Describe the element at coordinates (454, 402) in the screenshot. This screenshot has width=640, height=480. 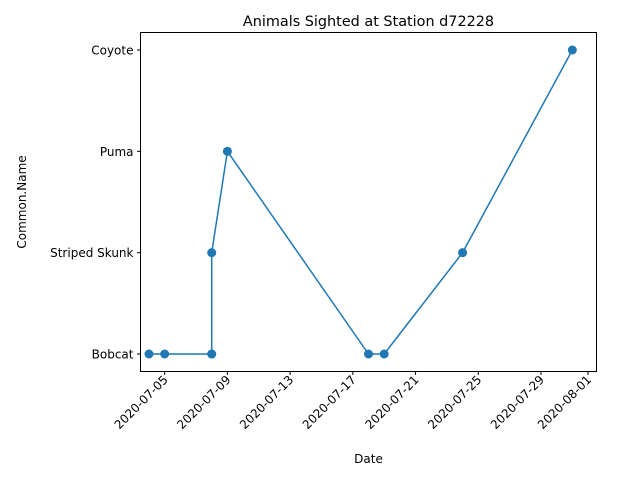
I see `x-tick-label: 2020-07-25` at that location.